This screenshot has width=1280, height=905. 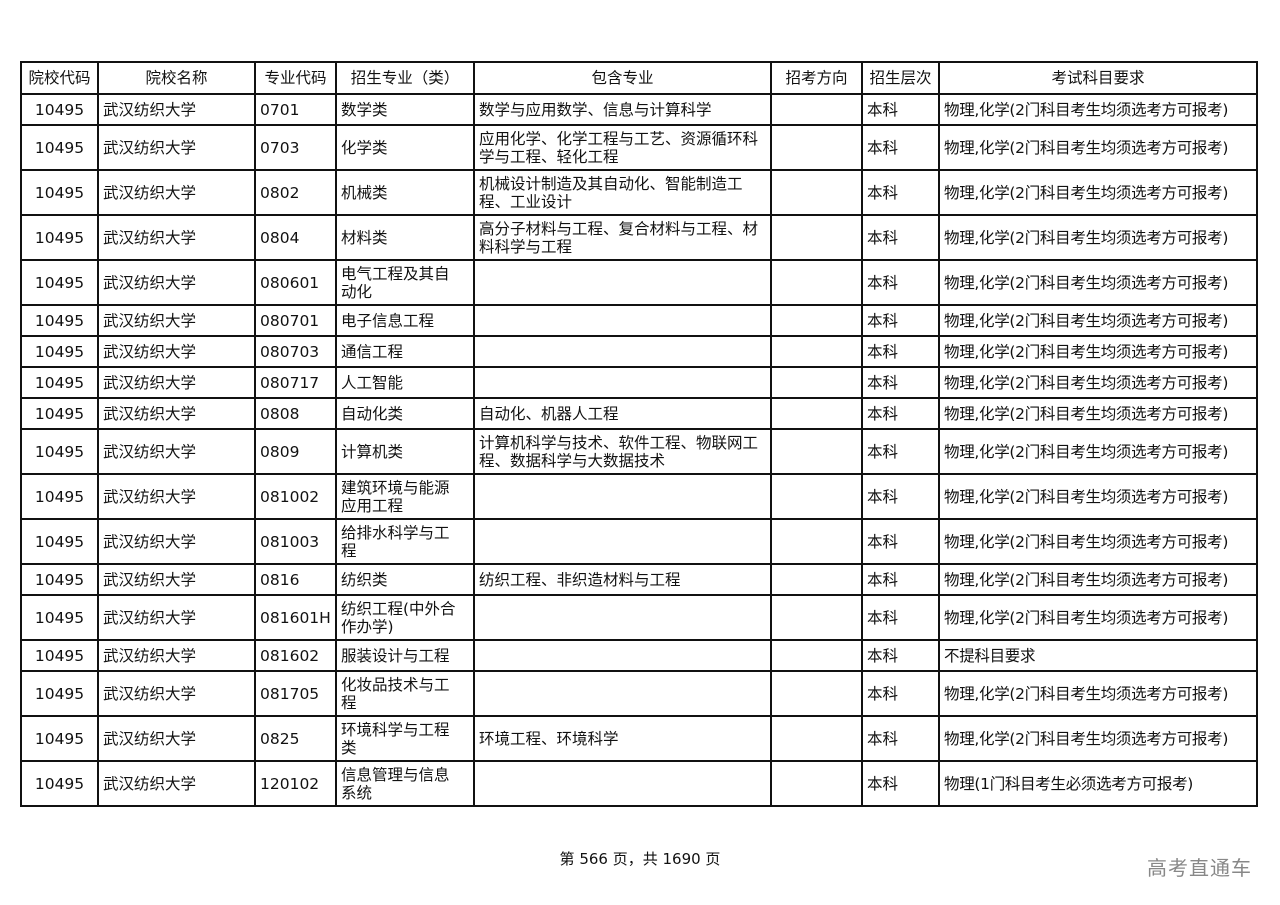 What do you see at coordinates (405, 451) in the screenshot?
I see `cell-major: 计算机类` at bounding box center [405, 451].